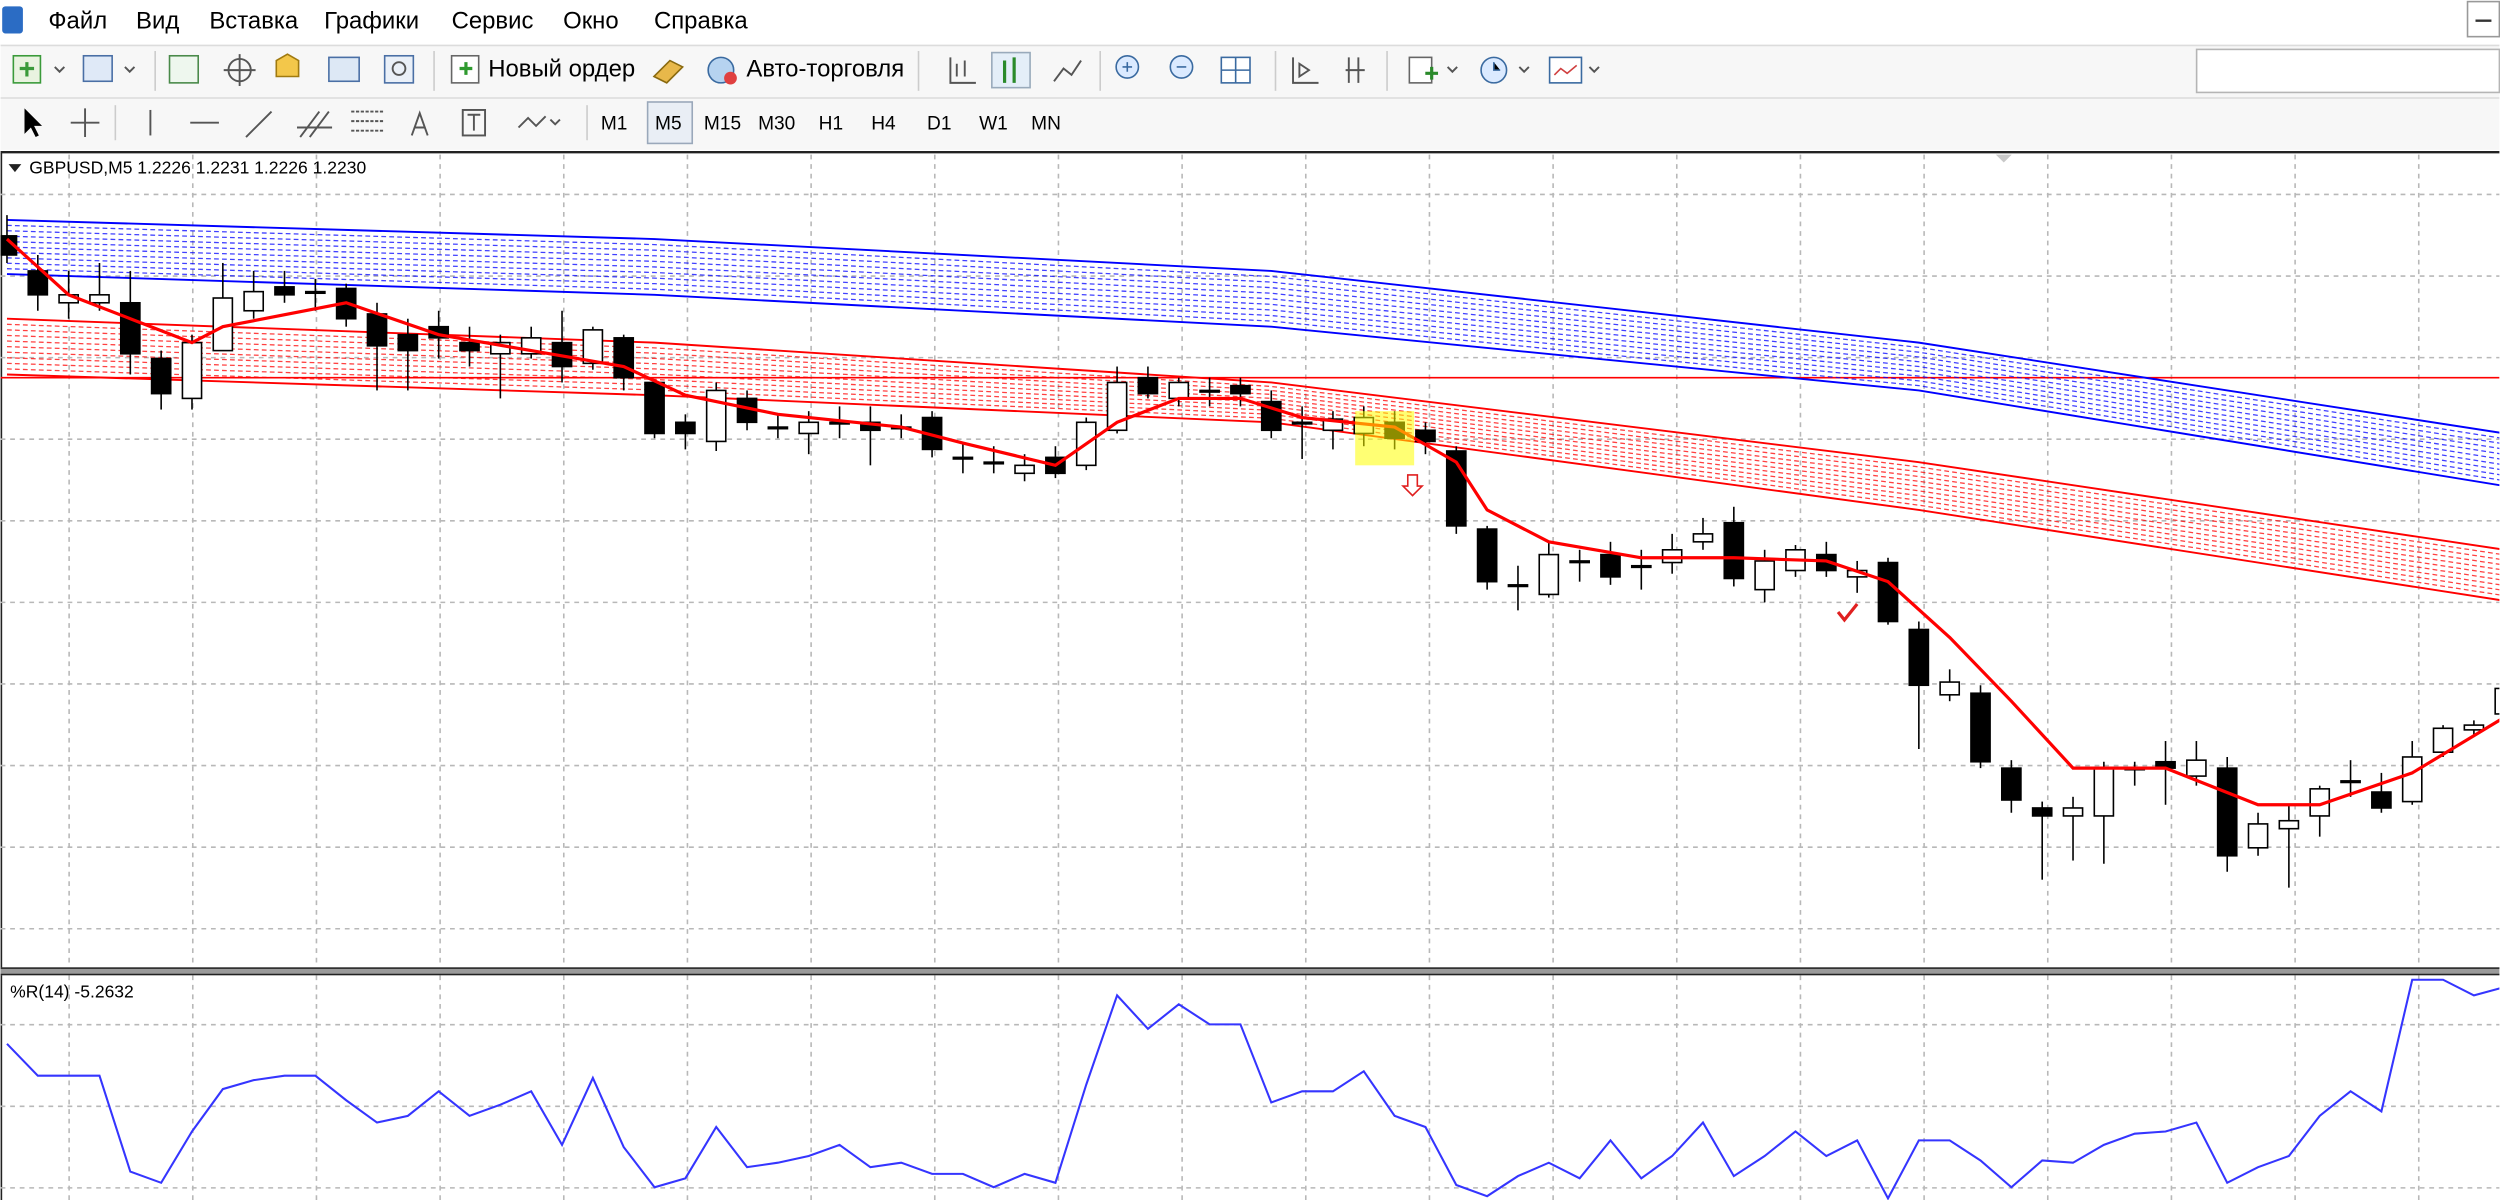 The height and width of the screenshot is (1200, 2500). What do you see at coordinates (77, 21) in the screenshot?
I see `menu-item: Файл` at bounding box center [77, 21].